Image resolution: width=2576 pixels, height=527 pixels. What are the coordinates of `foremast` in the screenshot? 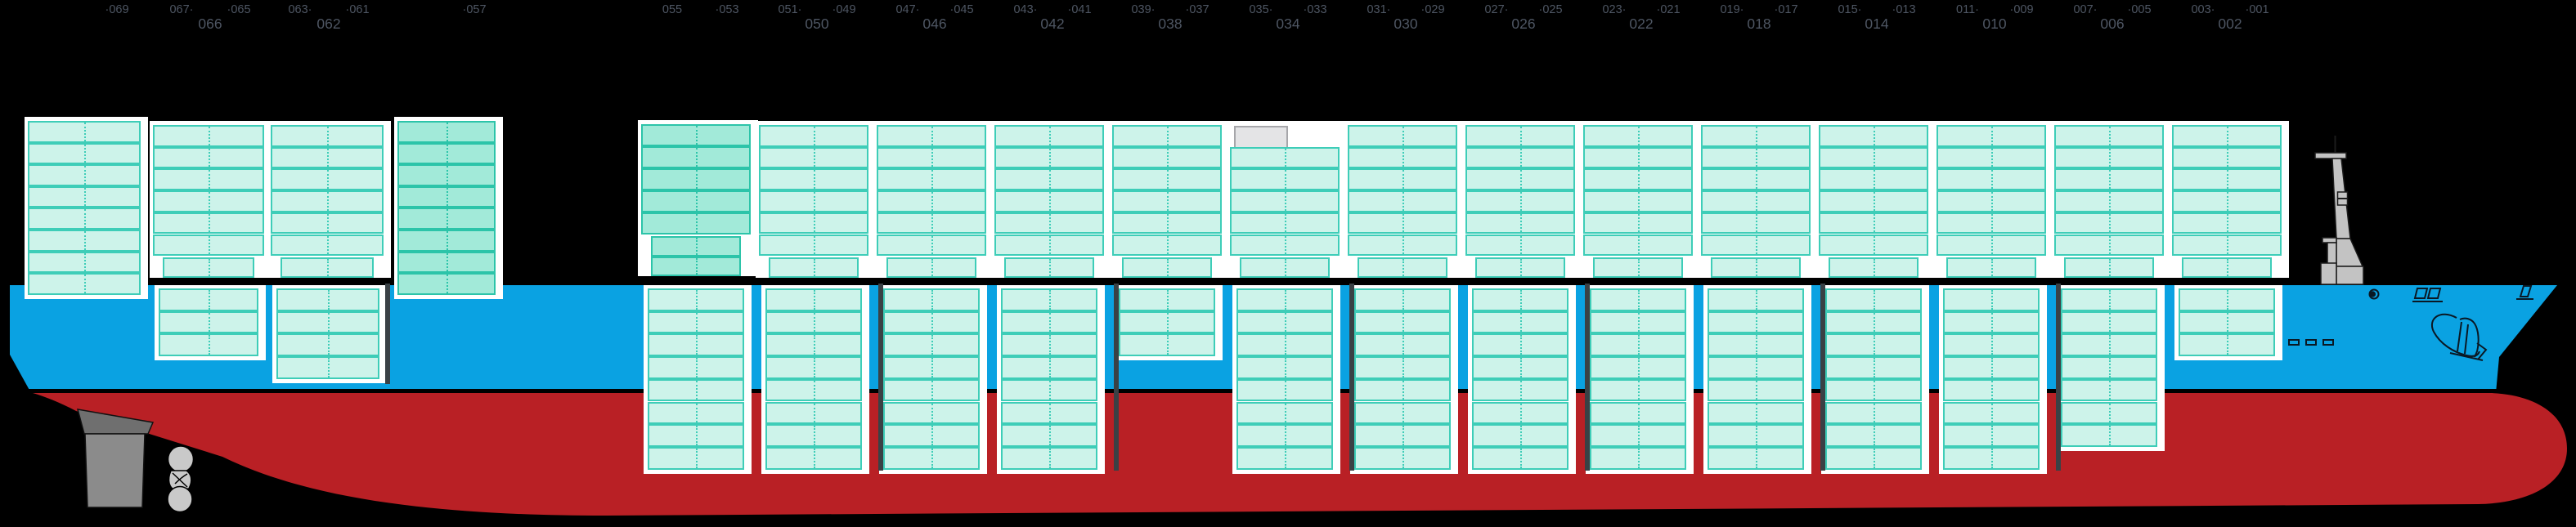 It's located at (2339, 210).